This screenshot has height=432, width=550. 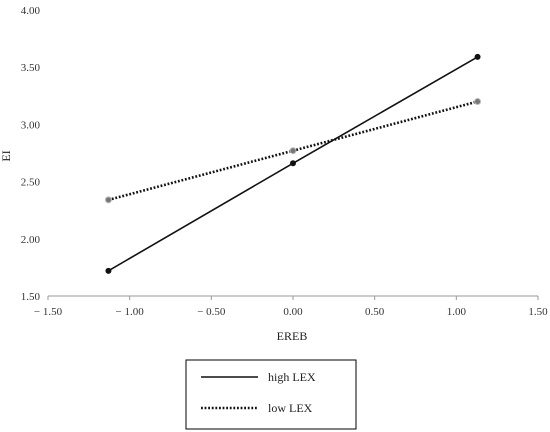 What do you see at coordinates (130, 312) in the screenshot?
I see `x-tick-label: − 1.00` at bounding box center [130, 312].